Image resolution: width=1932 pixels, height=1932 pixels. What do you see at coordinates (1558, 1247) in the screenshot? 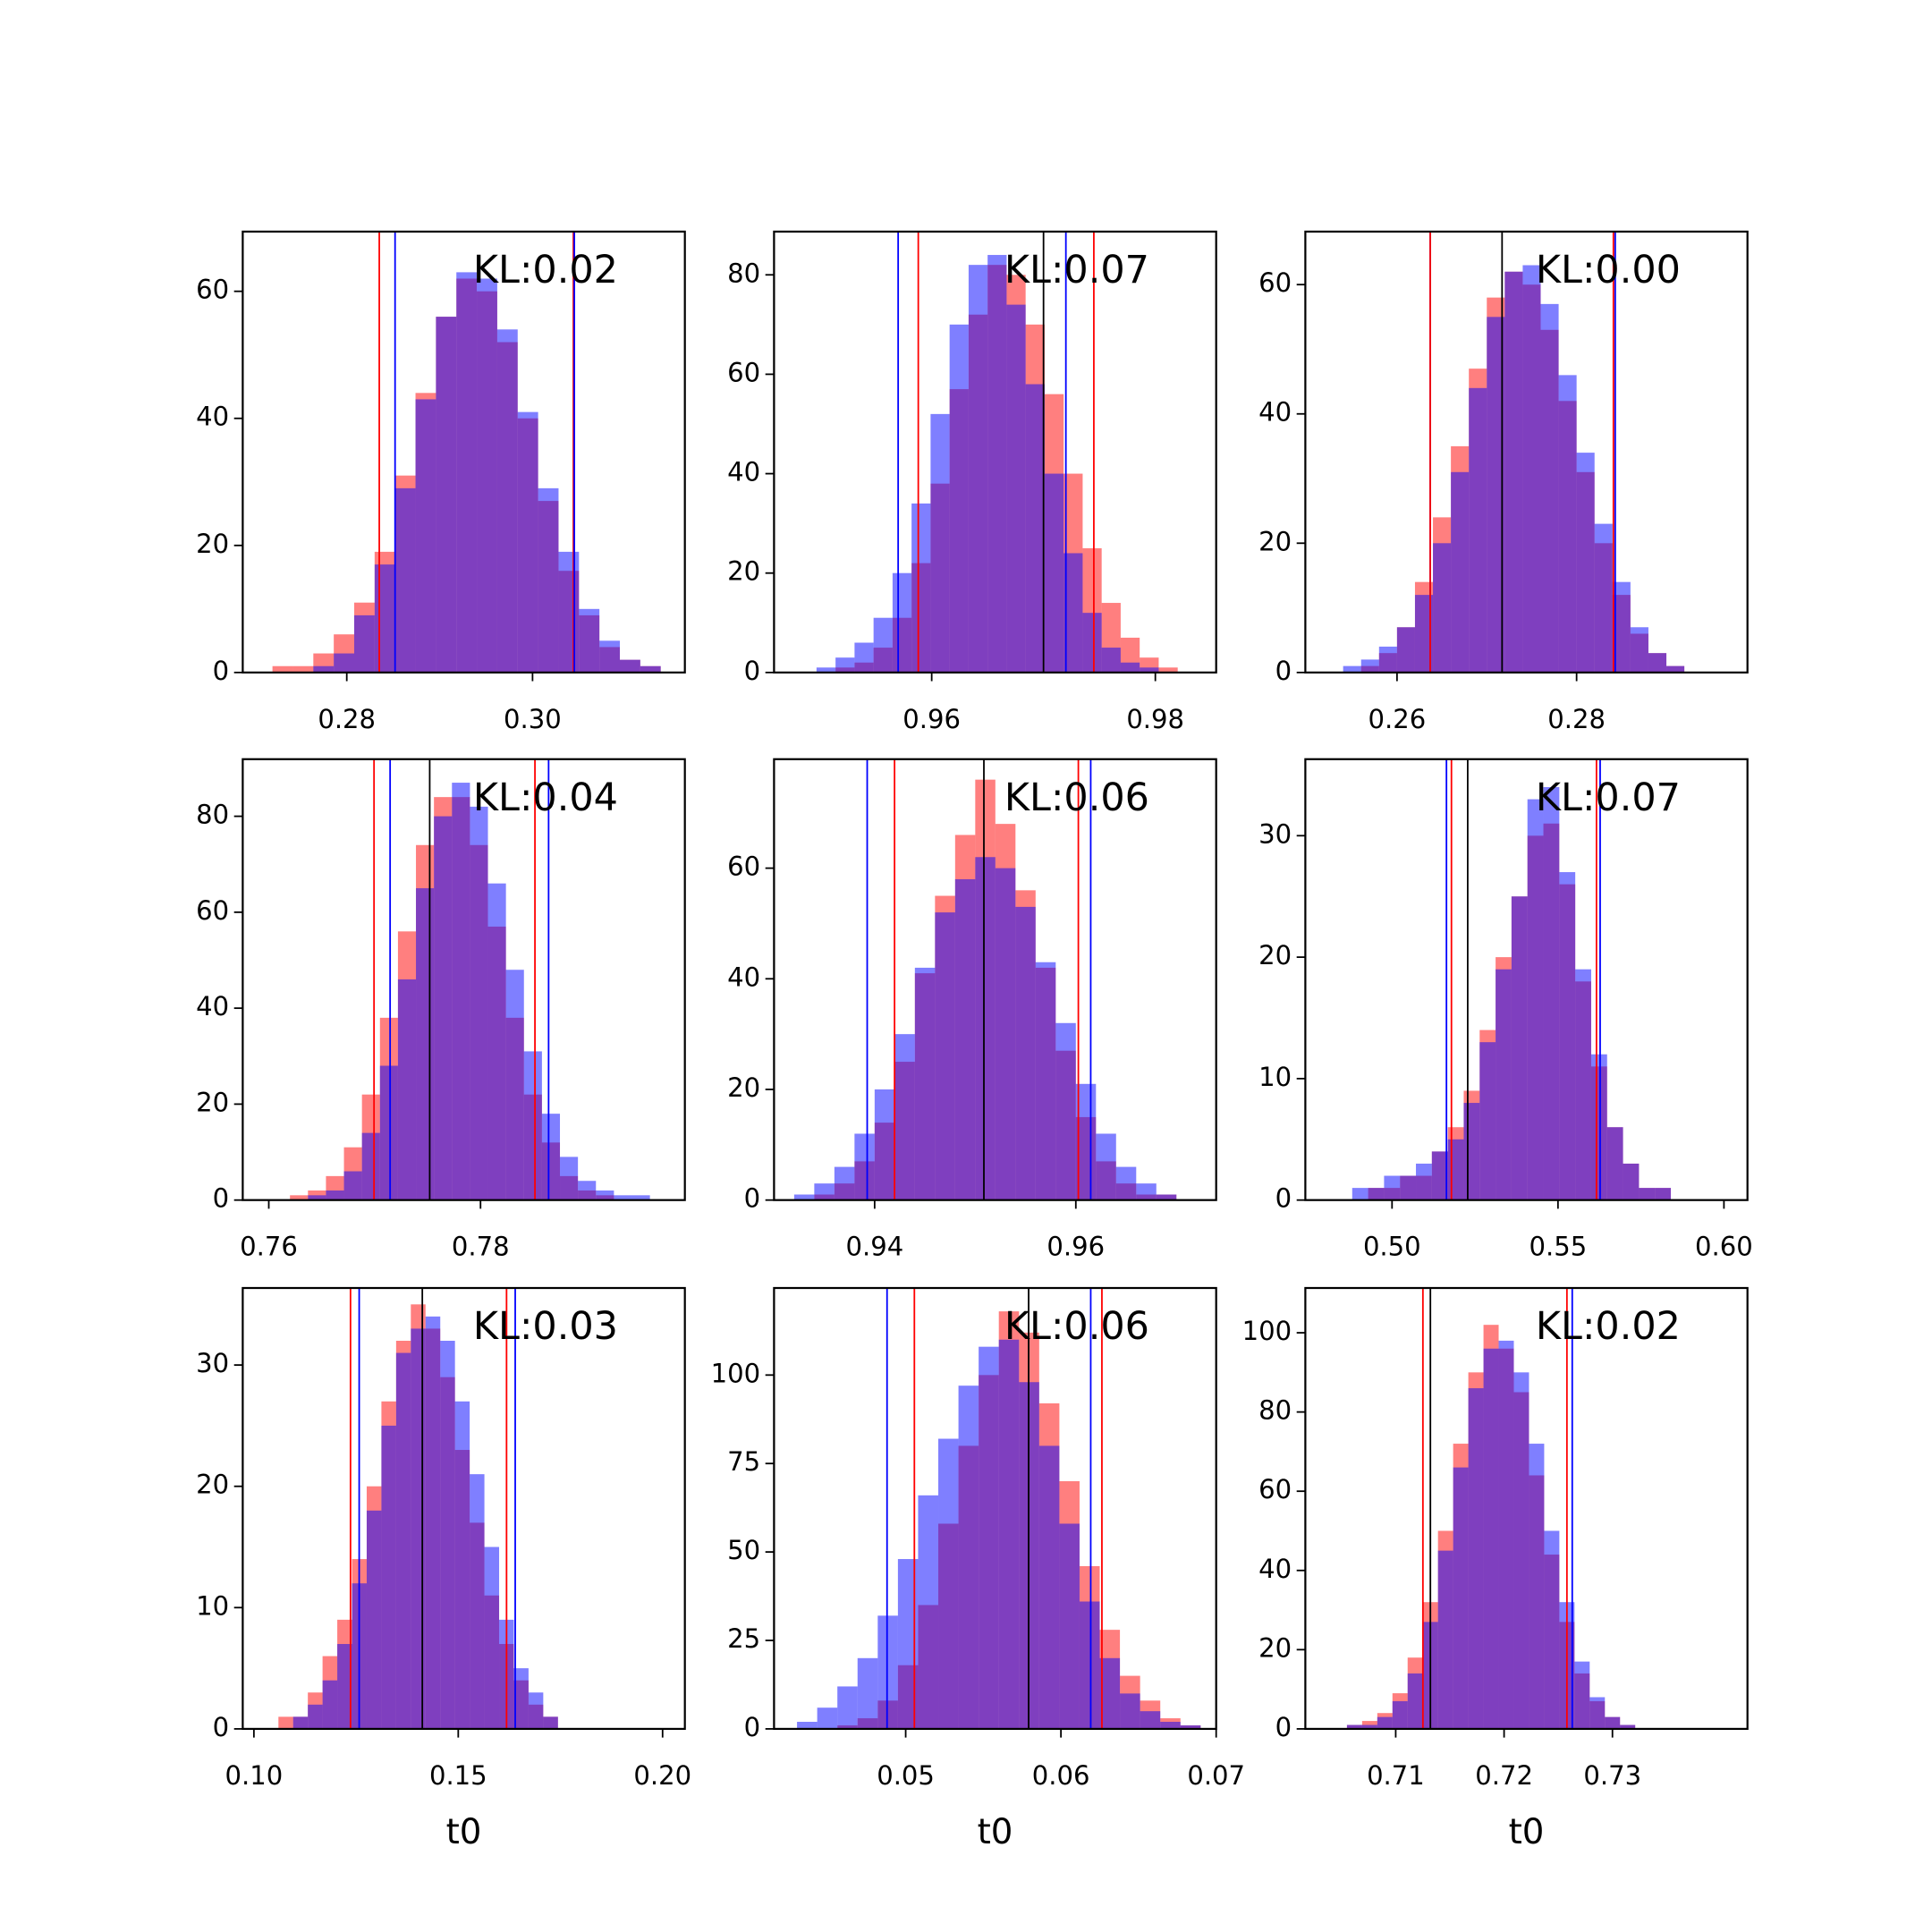
I see `x-tick-label: 0.55` at bounding box center [1558, 1247].